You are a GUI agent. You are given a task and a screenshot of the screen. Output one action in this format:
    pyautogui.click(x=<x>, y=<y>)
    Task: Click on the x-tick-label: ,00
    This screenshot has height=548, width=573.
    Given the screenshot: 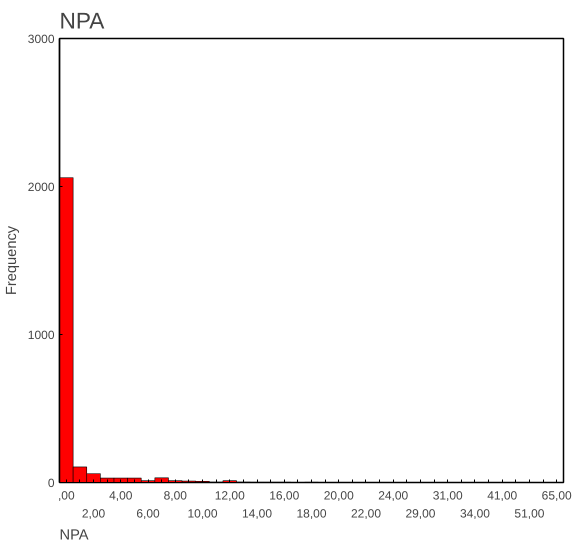 What is the action you would take?
    pyautogui.click(x=66, y=495)
    